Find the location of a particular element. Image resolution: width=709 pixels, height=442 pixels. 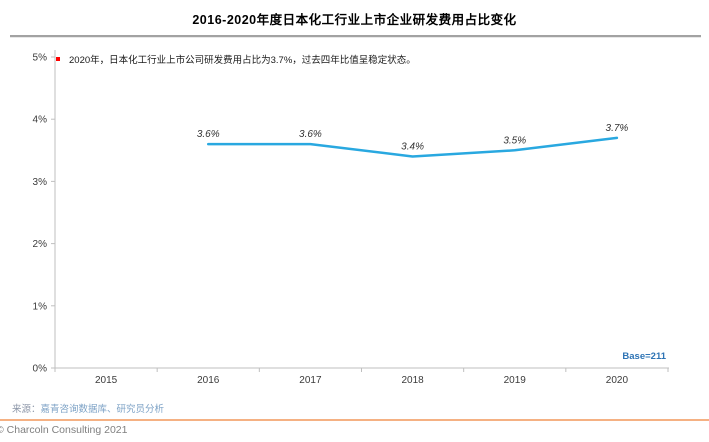

copyright: © Charcoln Consulting 2021 is located at coordinates (64, 430).